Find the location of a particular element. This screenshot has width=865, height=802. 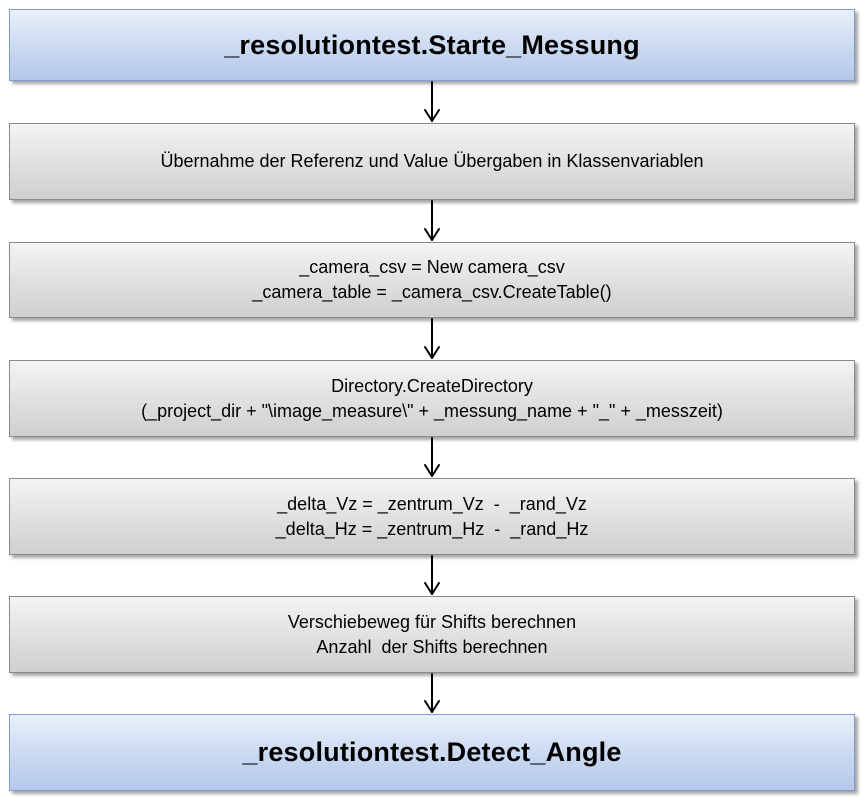

end-node-title: _resolutiontest.Detect_Angle is located at coordinates (432, 752).